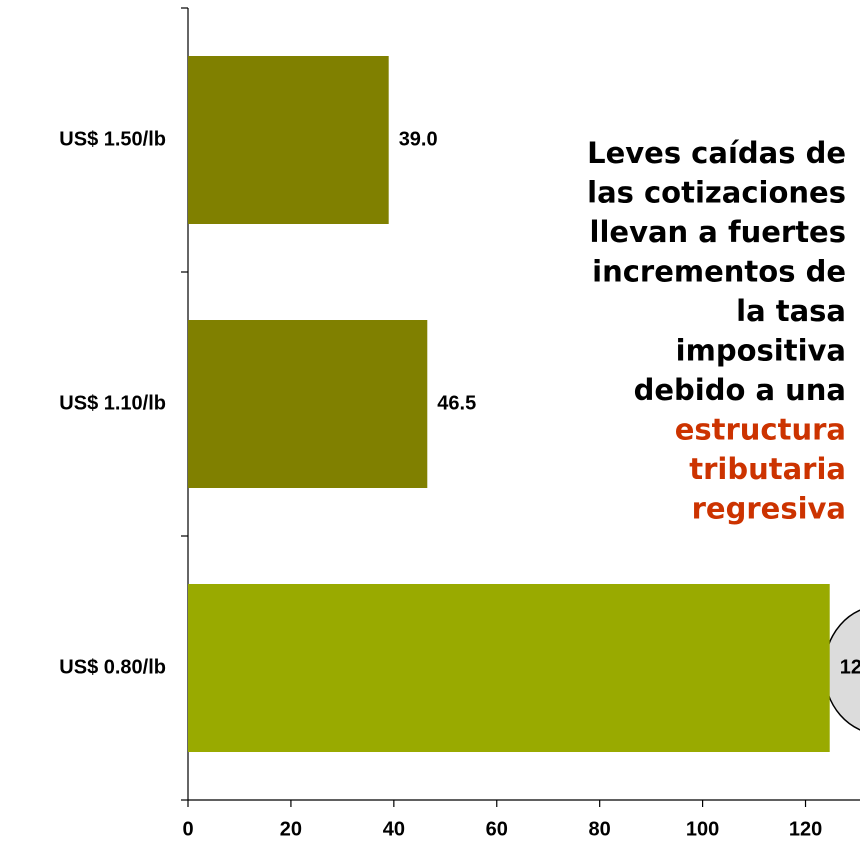 The width and height of the screenshot is (860, 852). I want to click on annotation-line: la tasa, so click(791, 311).